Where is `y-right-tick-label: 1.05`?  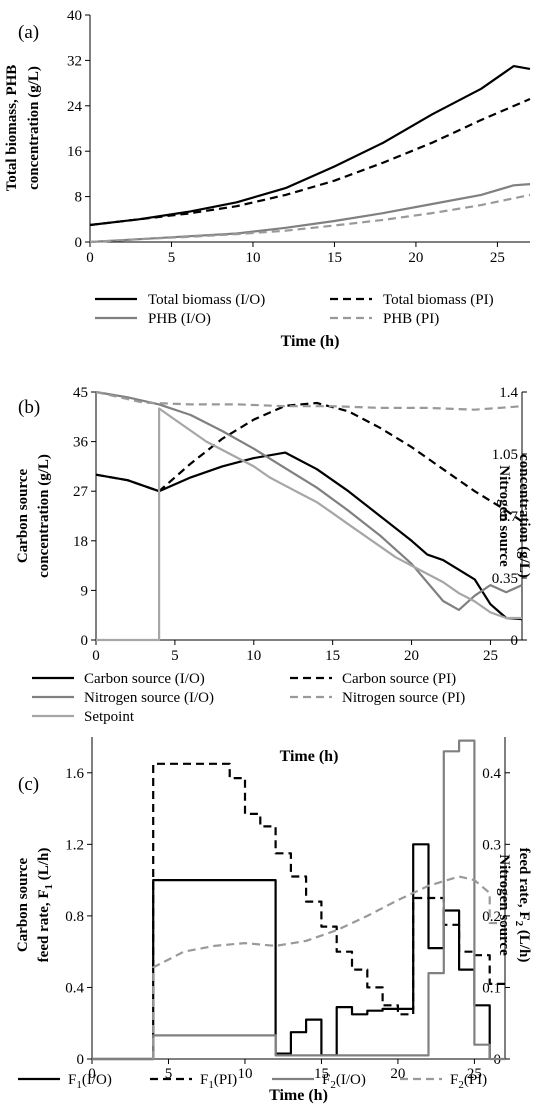 y-right-tick-label: 1.05 is located at coordinates (505, 455).